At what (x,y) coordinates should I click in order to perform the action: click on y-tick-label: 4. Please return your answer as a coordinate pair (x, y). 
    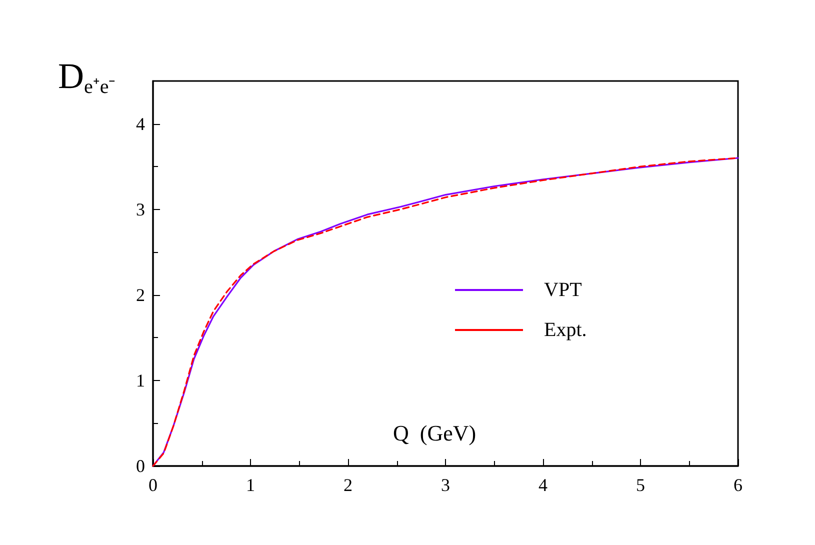
    Looking at the image, I should click on (140, 124).